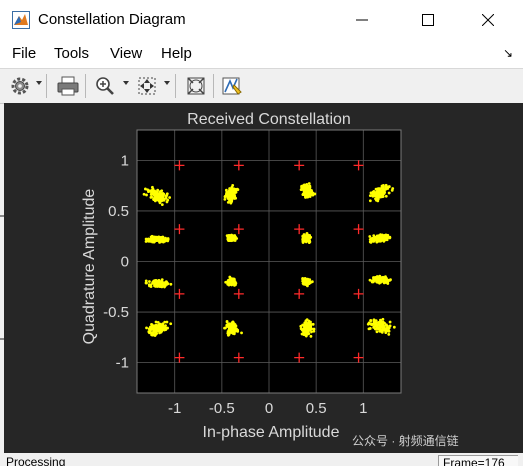 This screenshot has height=466, width=523. Describe the element at coordinates (261, 20) in the screenshot. I see `title-bar: Constellation Diagram` at that location.